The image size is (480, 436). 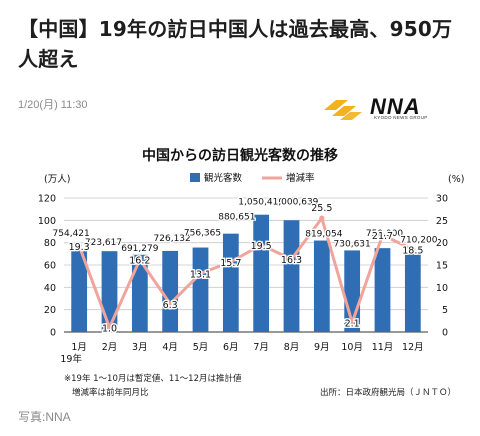 I want to click on chart-title: 中国からの訪日観光客数の推移, so click(x=240, y=155).